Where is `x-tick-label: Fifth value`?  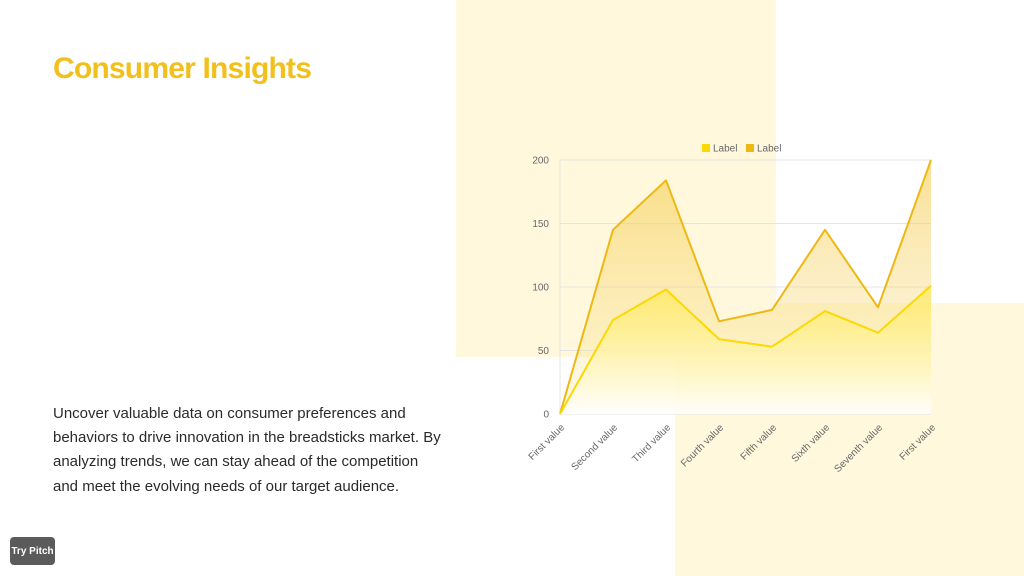
x-tick-label: Fifth value is located at coordinates (759, 442).